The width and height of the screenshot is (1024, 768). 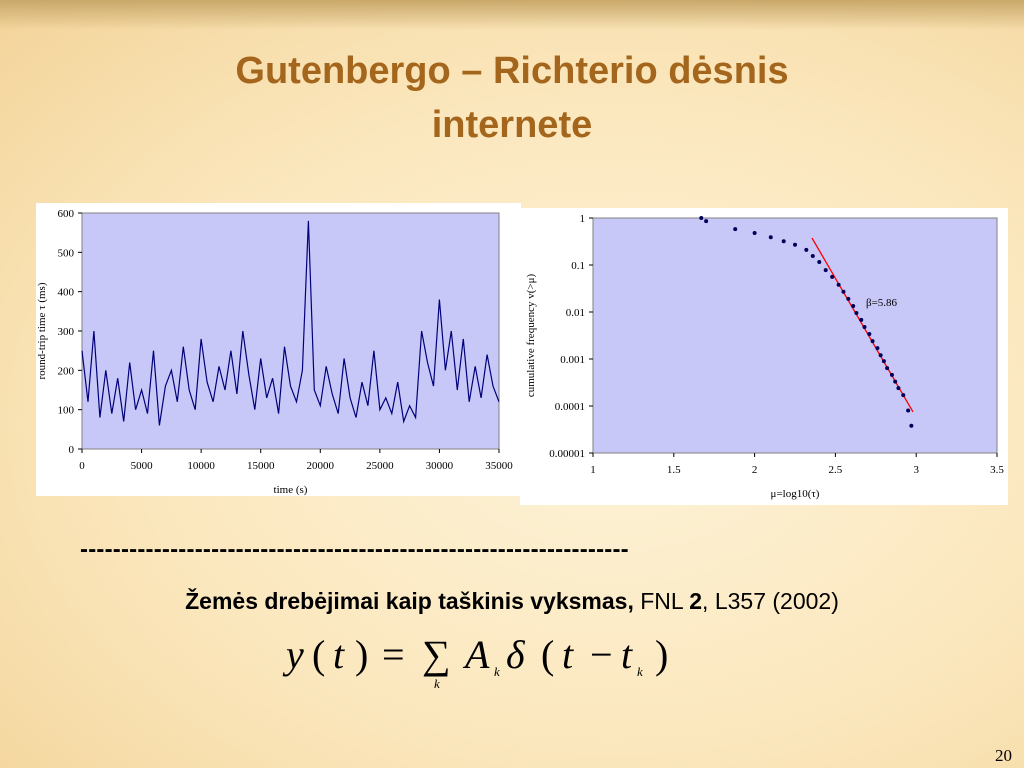 I want to click on reference-page: , L357 (2002), so click(x=770, y=601).